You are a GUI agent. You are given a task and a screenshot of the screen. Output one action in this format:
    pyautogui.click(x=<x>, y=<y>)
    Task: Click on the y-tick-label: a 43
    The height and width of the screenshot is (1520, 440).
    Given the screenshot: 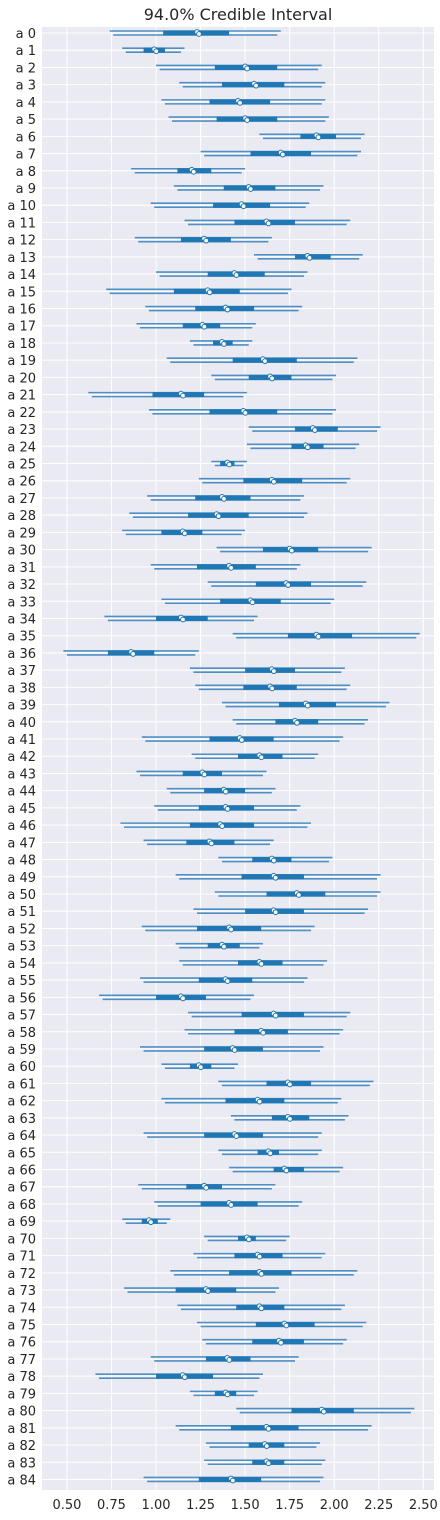 What is the action you would take?
    pyautogui.click(x=21, y=774)
    